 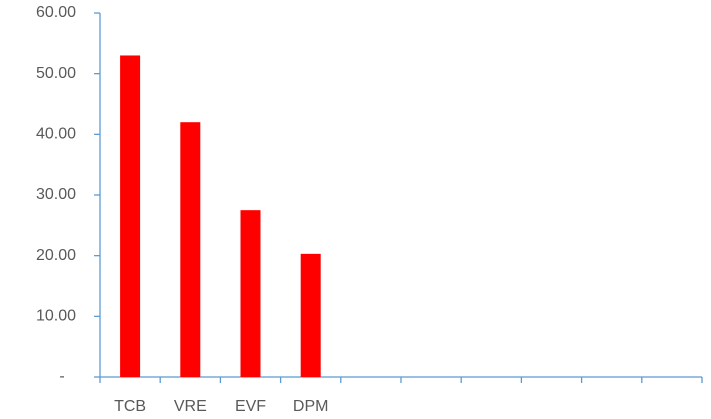 I want to click on x-tick-label: VRE, so click(x=190, y=406).